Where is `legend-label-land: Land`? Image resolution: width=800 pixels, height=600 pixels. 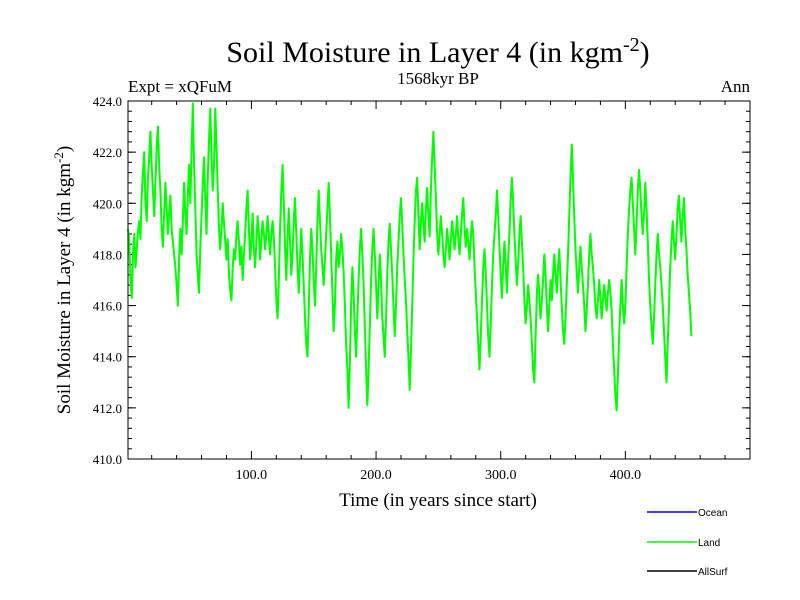
legend-label-land: Land is located at coordinates (709, 543).